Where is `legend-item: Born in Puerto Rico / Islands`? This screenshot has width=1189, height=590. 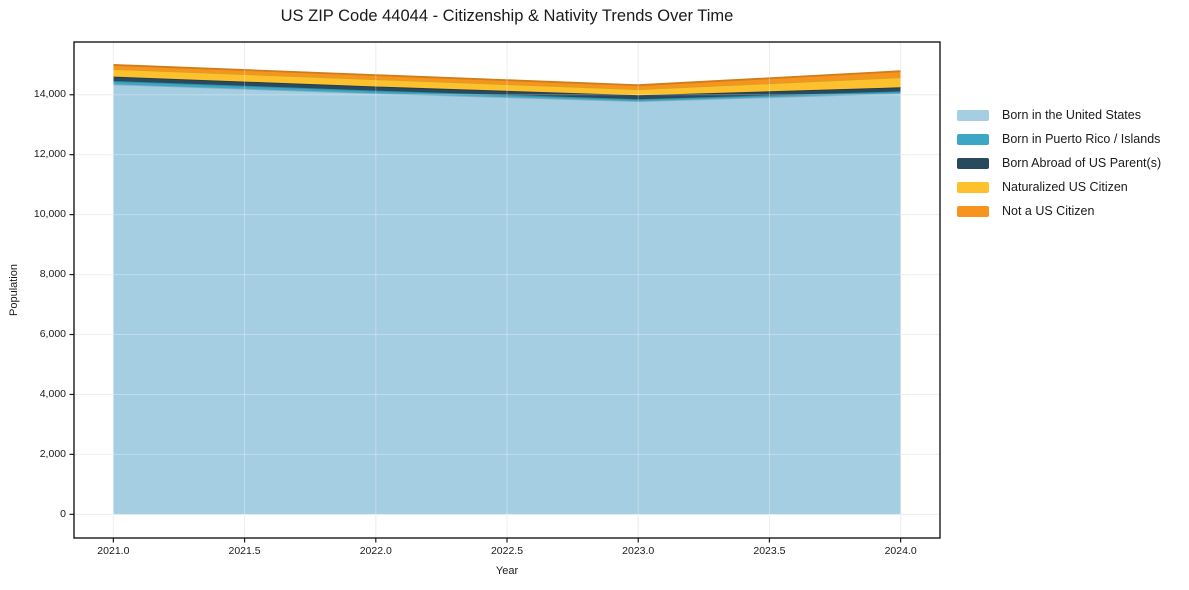 legend-item: Born in Puerto Rico / Islands is located at coordinates (1059, 139).